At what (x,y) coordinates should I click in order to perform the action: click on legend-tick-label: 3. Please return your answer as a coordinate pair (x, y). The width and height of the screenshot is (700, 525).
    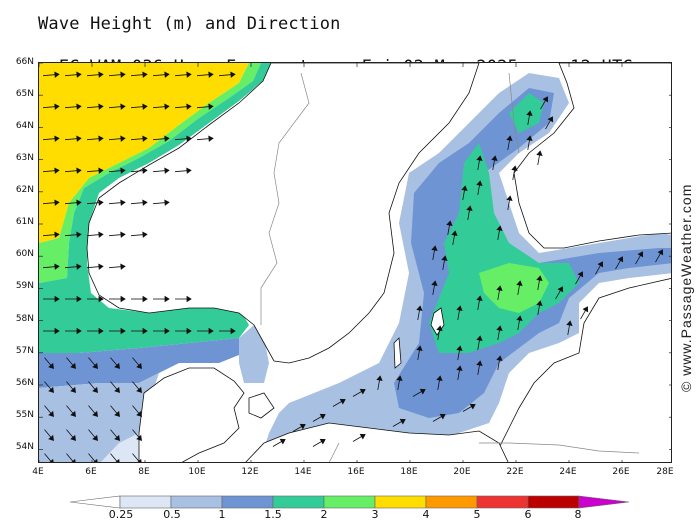
    Looking at the image, I should click on (375, 514).